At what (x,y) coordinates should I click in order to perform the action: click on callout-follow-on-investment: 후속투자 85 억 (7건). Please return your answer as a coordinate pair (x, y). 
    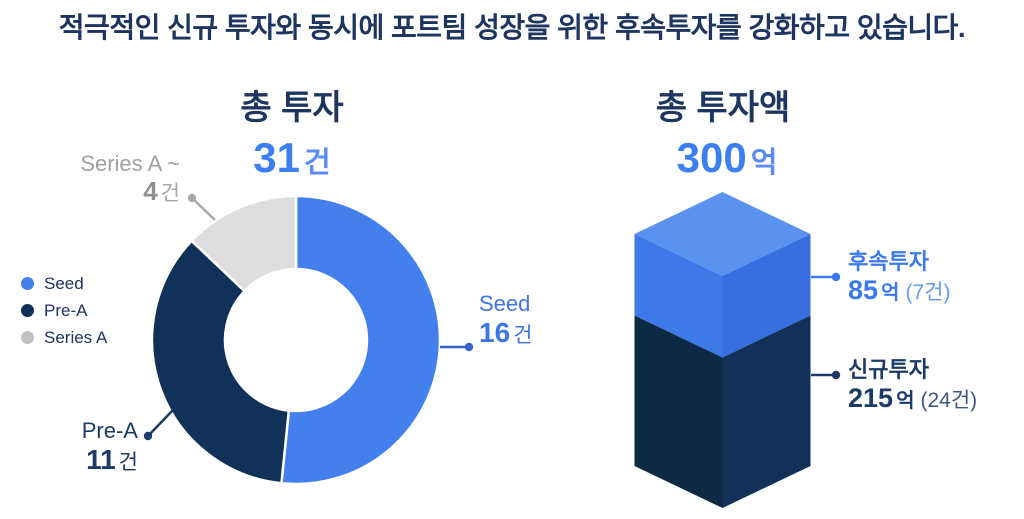
    Looking at the image, I should click on (899, 277).